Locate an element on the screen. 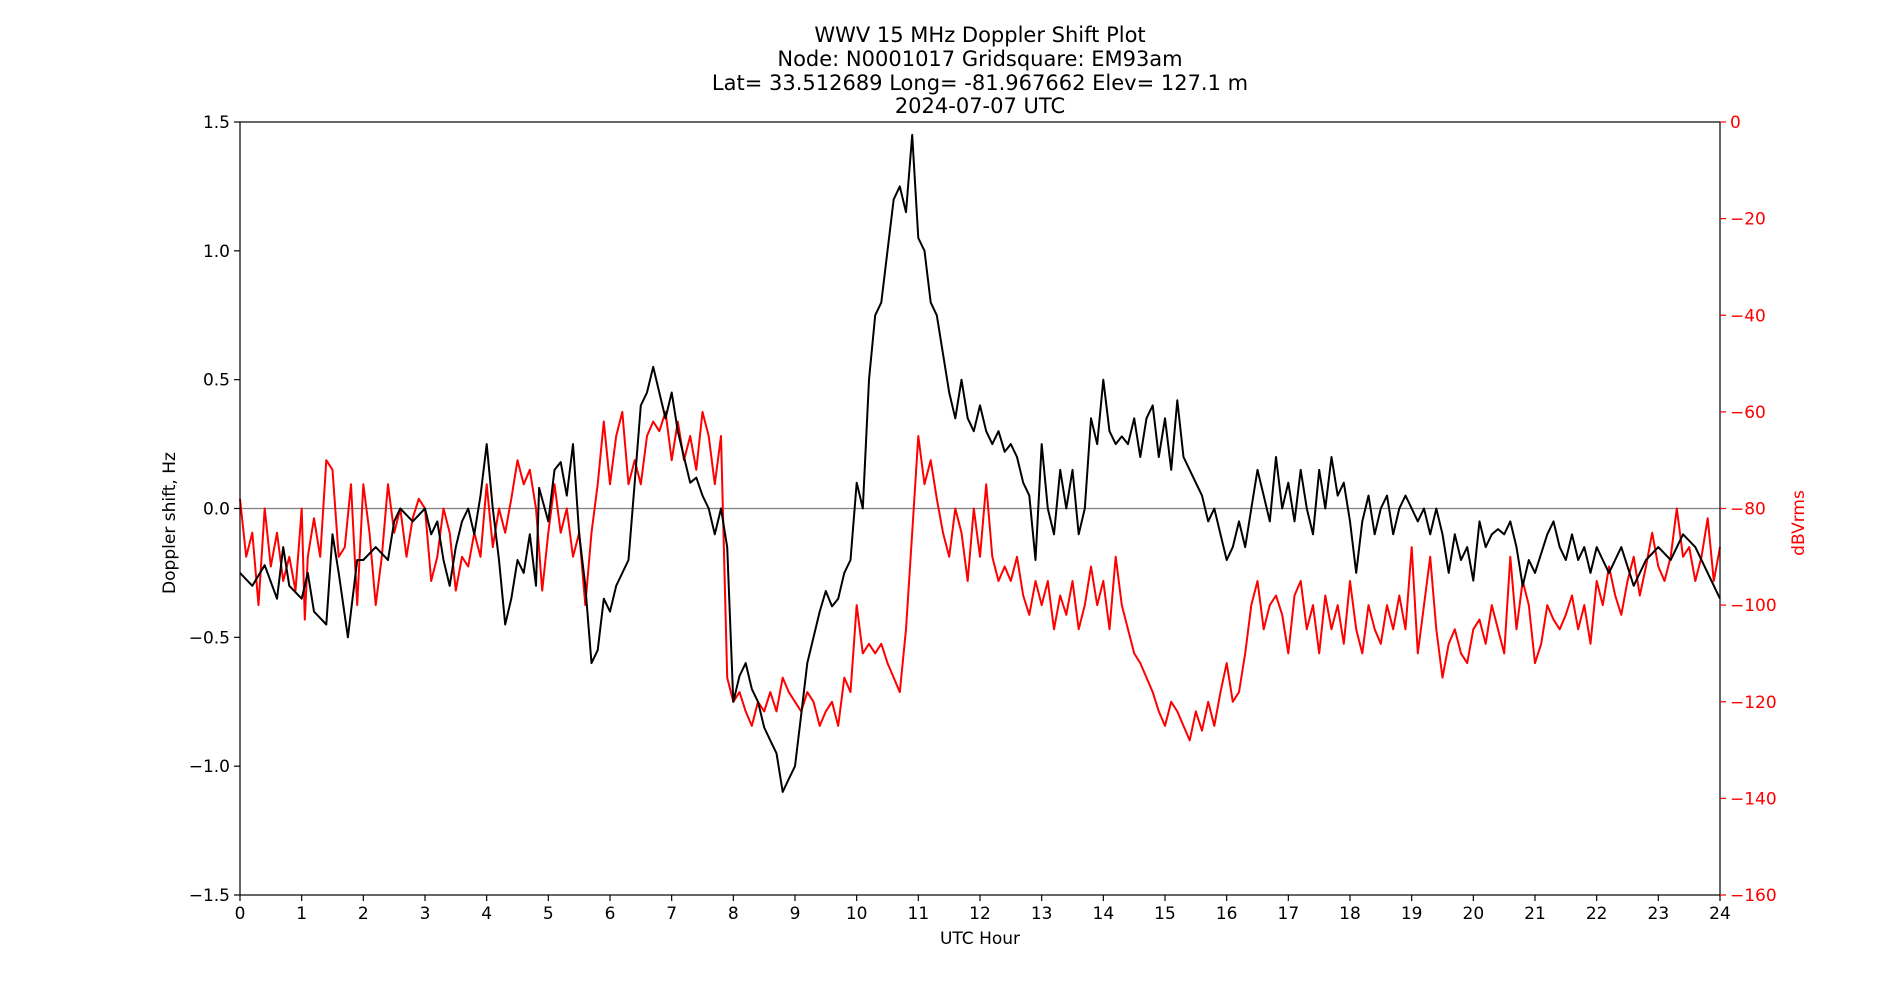 Image resolution: width=1900 pixels, height=1004 pixels. x-tick-label: 9 is located at coordinates (795, 914).